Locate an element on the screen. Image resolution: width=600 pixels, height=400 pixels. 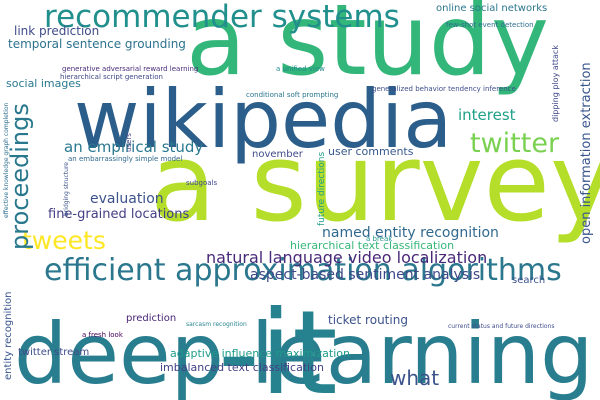
word-ticket-routing: ticket routing is located at coordinates (368, 320).